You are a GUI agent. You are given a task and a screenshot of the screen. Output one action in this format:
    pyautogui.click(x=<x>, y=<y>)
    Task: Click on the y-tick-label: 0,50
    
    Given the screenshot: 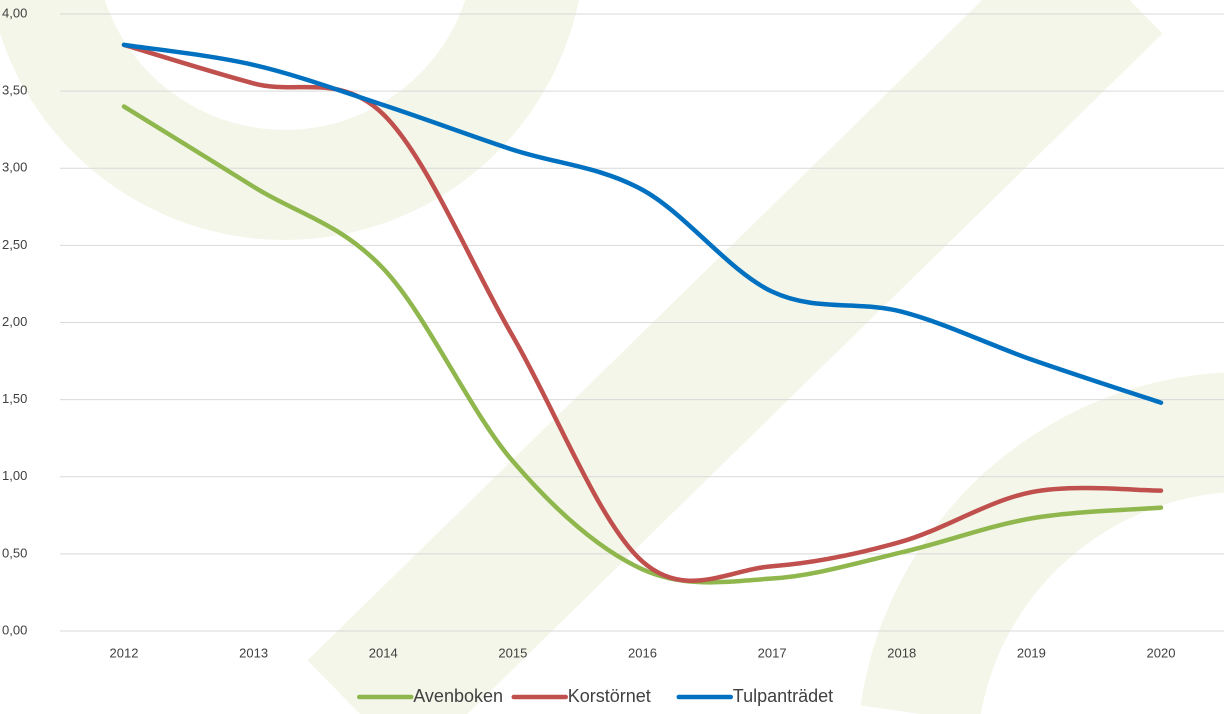 What is the action you would take?
    pyautogui.click(x=14, y=552)
    